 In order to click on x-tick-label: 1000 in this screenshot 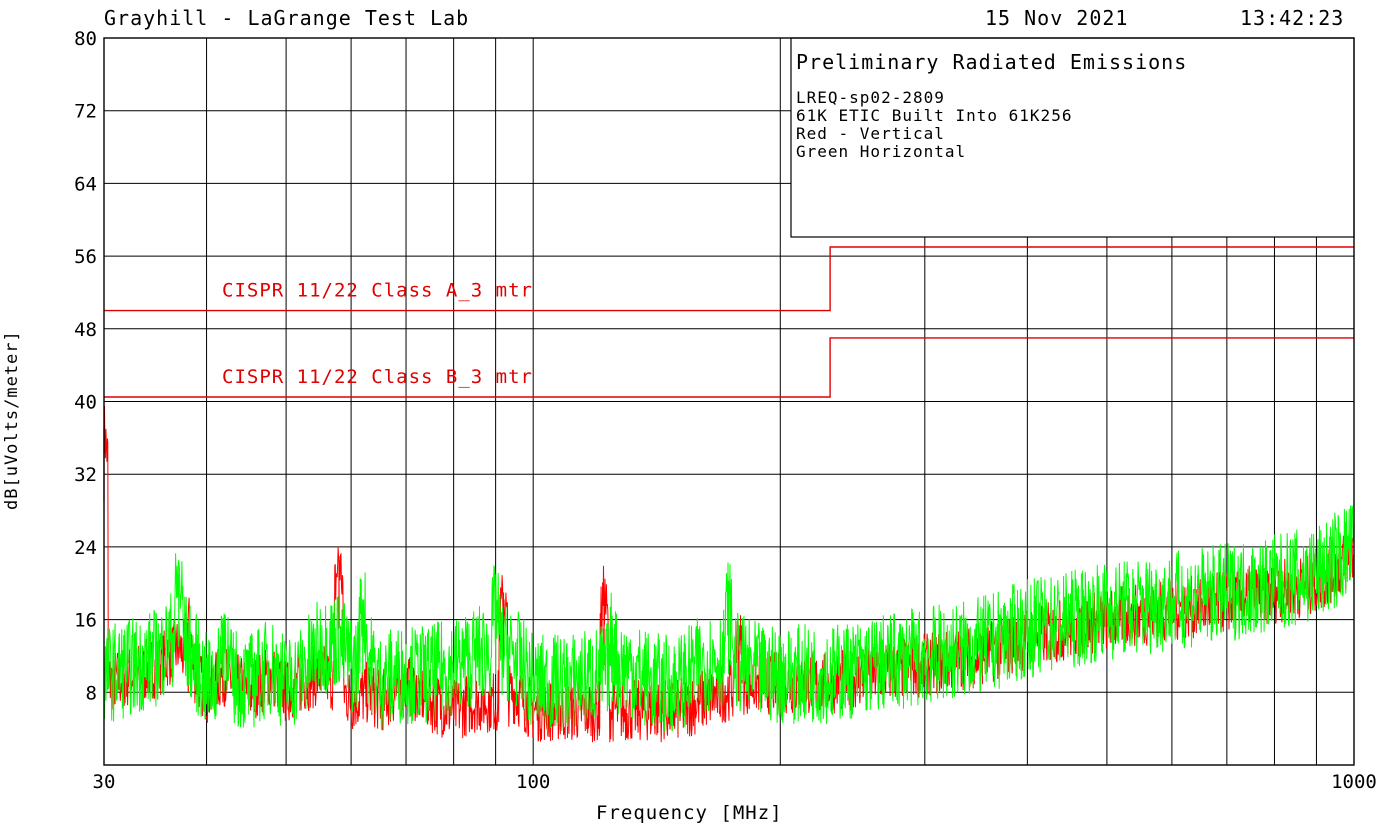, I will do `click(1354, 782)`.